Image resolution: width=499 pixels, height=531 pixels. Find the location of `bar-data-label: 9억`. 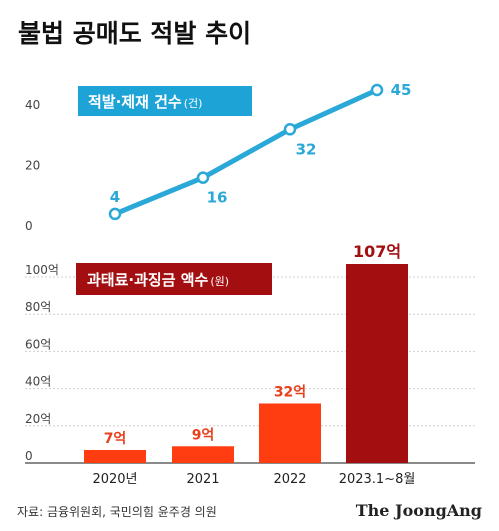

bar-data-label: 9억 is located at coordinates (203, 435).